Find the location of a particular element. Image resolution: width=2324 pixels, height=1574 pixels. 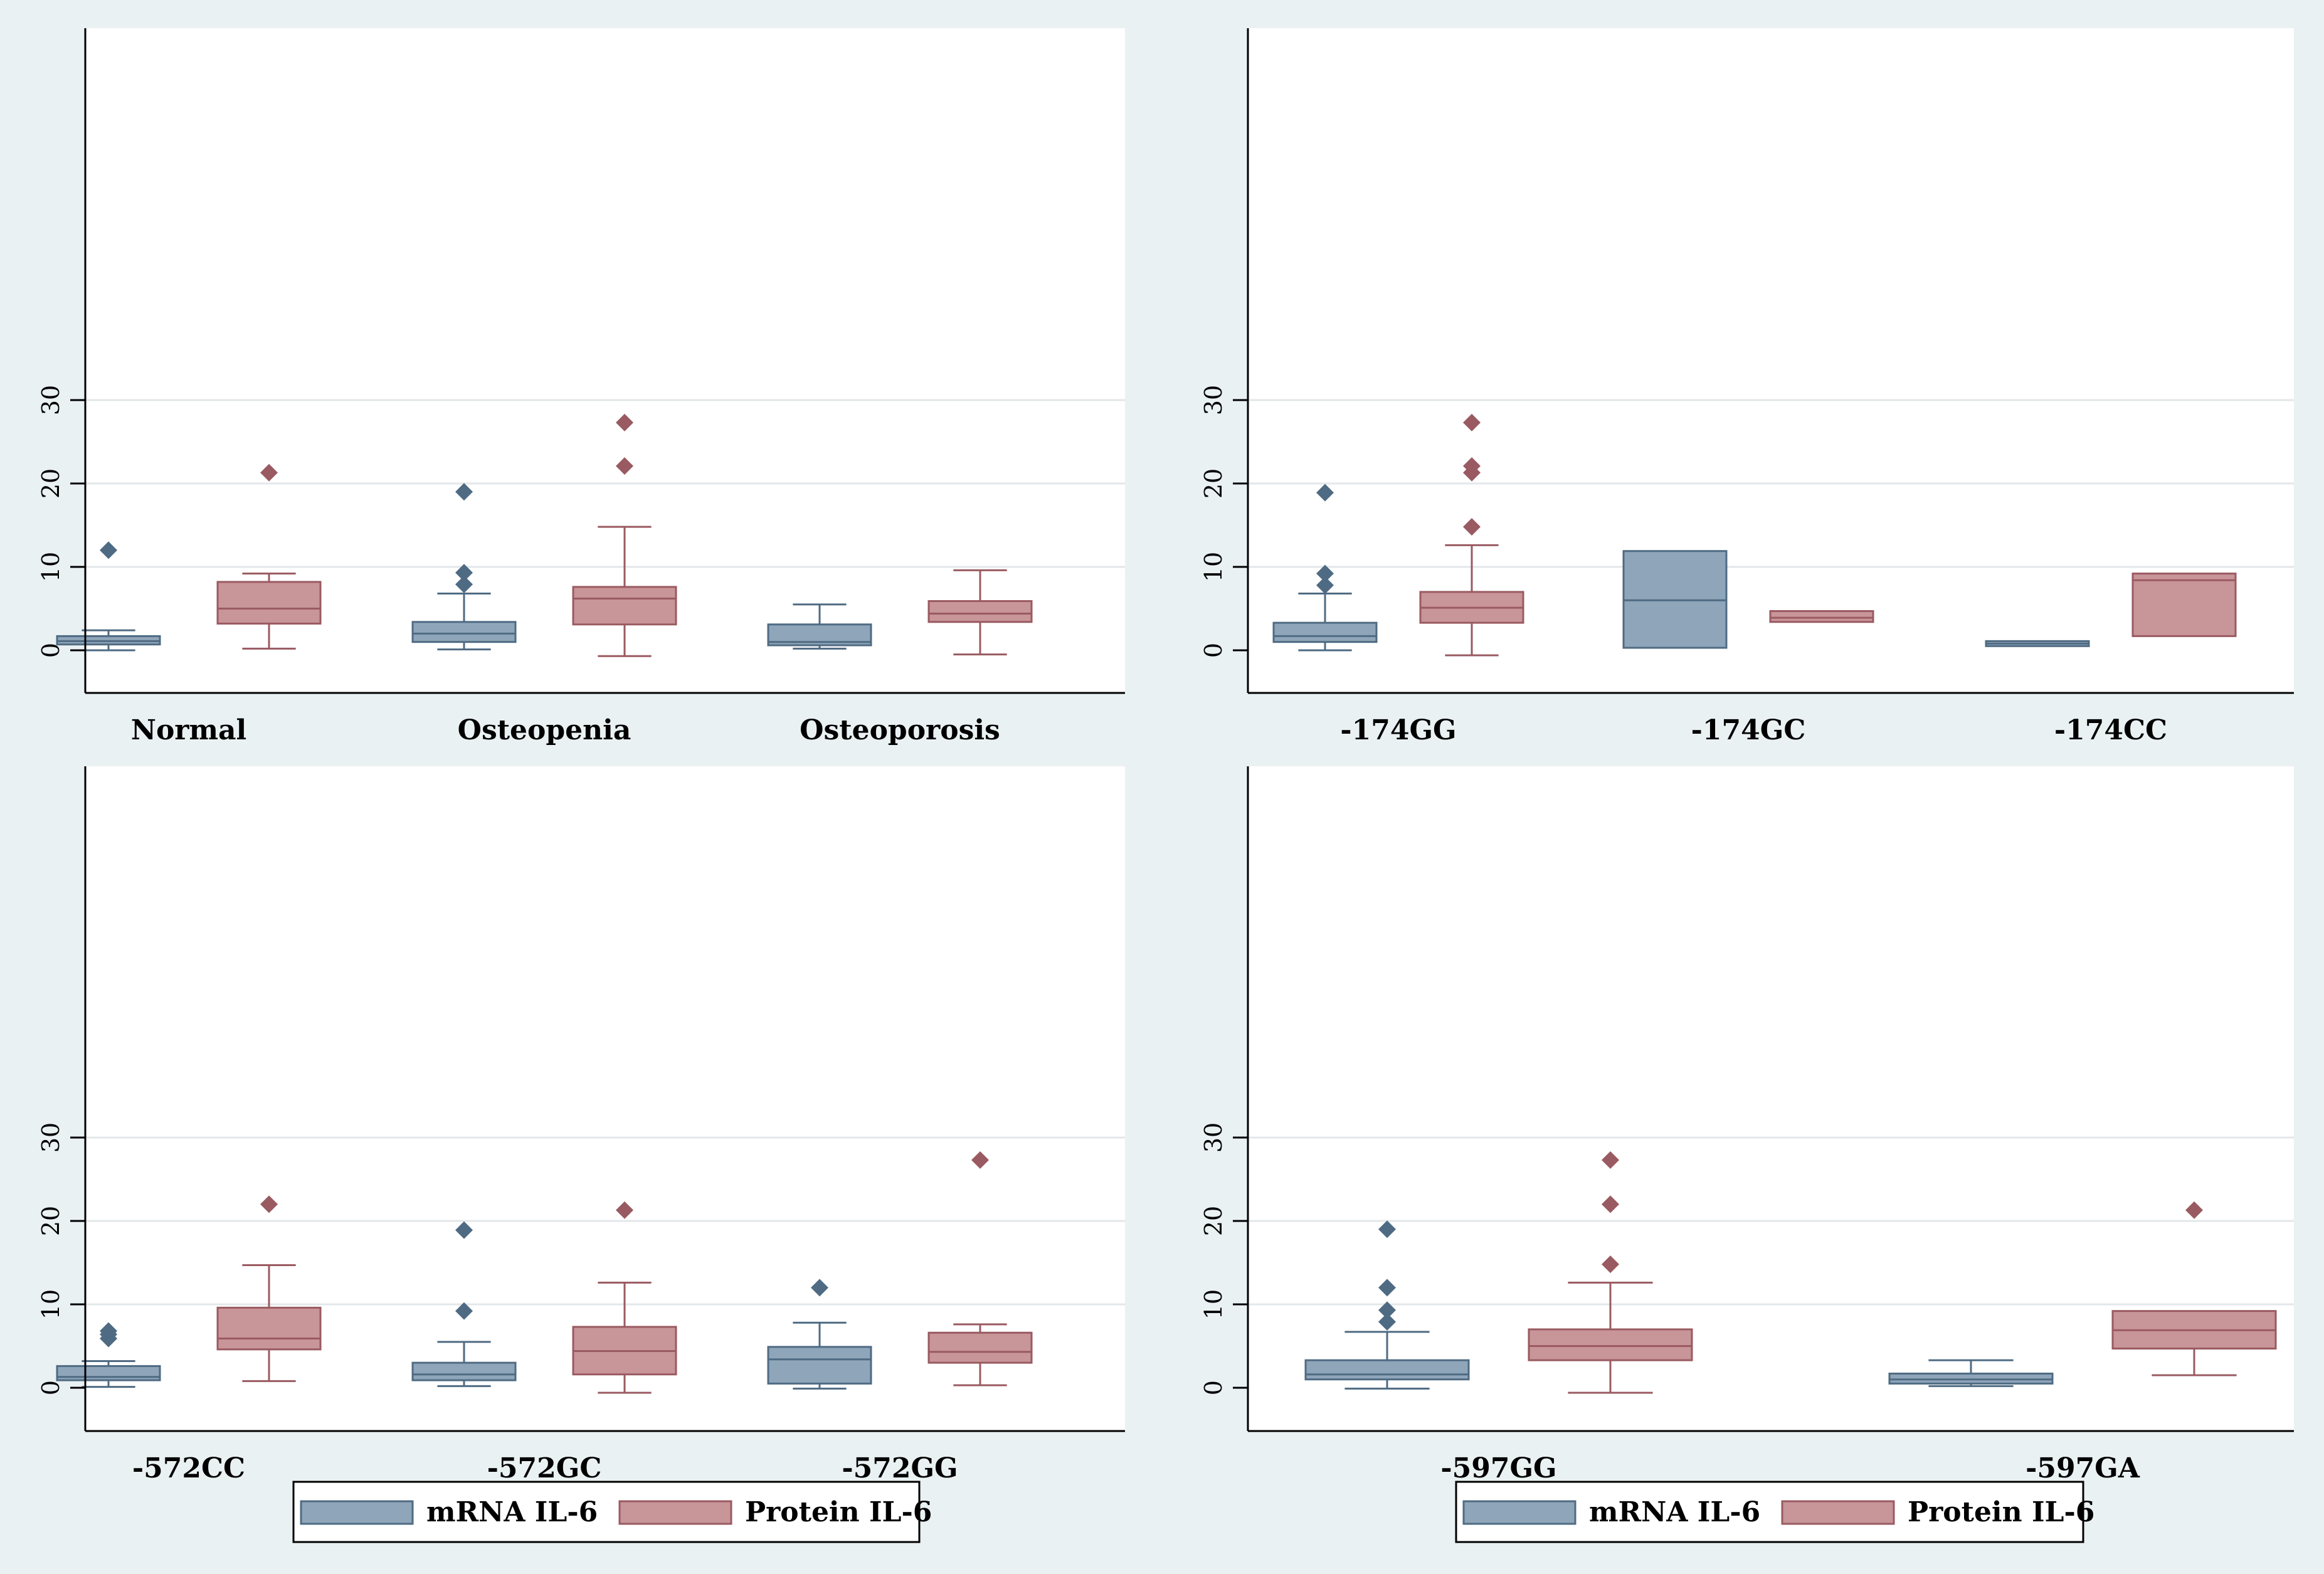

category-label-1: -174GC is located at coordinates (1748, 730).